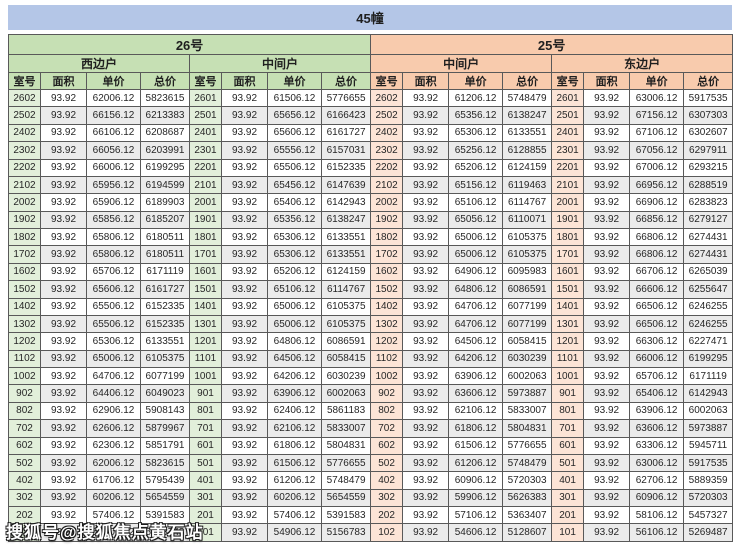 The height and width of the screenshot is (545, 740). What do you see at coordinates (294, 306) in the screenshot?
I see `price-cell: 65006.12` at bounding box center [294, 306].